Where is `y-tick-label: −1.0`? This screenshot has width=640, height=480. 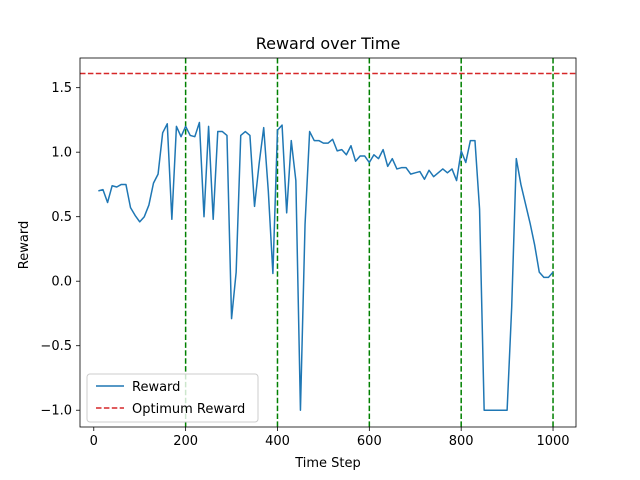
y-tick-label: −1.0 is located at coordinates (56, 411).